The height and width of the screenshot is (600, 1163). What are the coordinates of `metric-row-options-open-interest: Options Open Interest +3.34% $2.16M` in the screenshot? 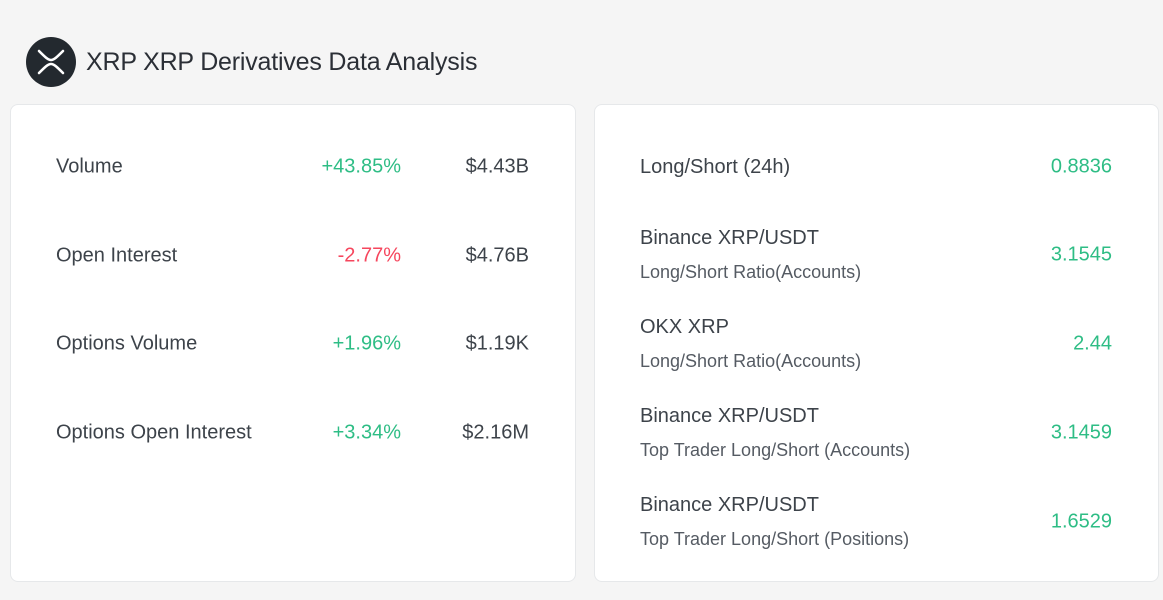 It's located at (293, 433).